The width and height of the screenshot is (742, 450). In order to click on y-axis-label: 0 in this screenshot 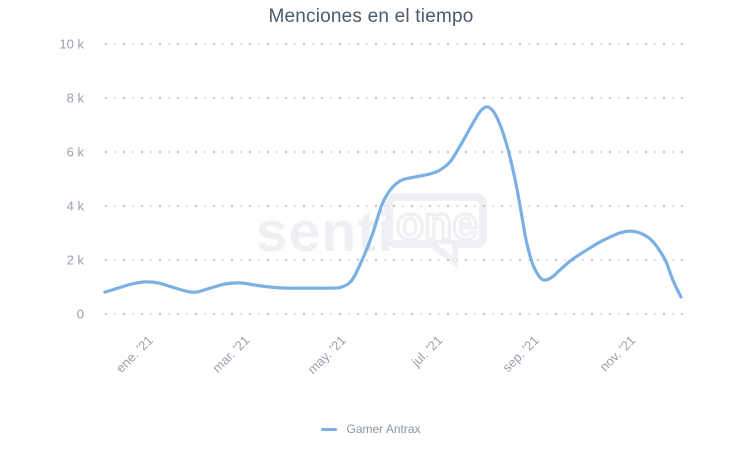, I will do `click(80, 314)`.